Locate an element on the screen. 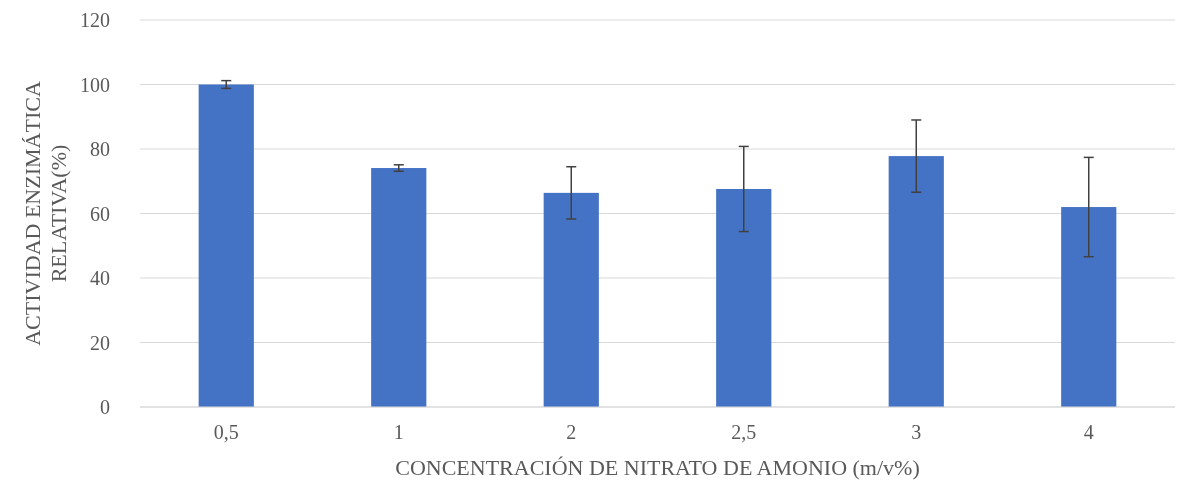 The height and width of the screenshot is (488, 1190). y-tick-label: 40 is located at coordinates (100, 278).